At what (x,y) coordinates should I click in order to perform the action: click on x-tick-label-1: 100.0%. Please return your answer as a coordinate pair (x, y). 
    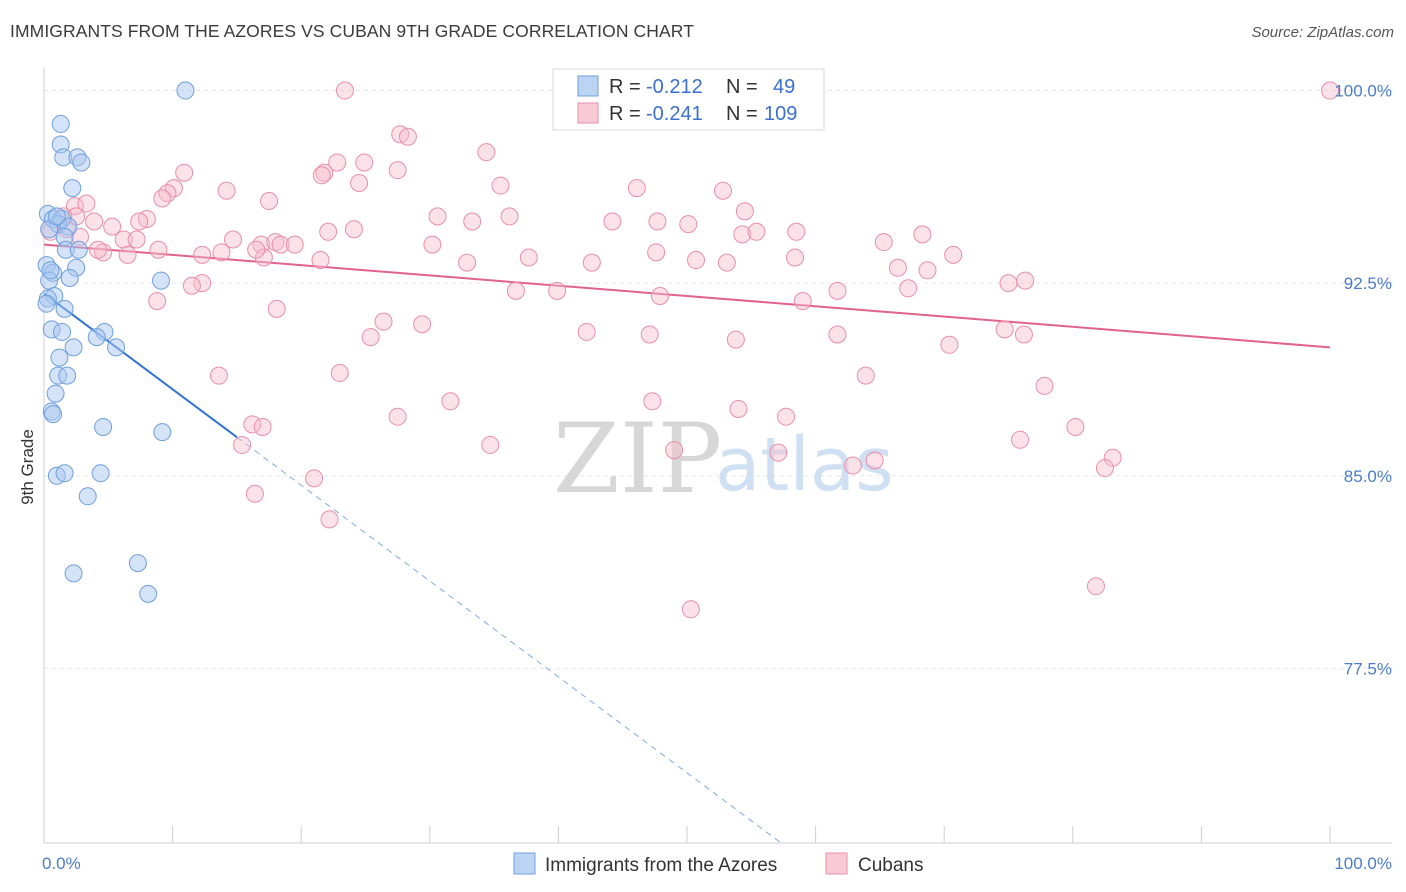
    Looking at the image, I should click on (1363, 863).